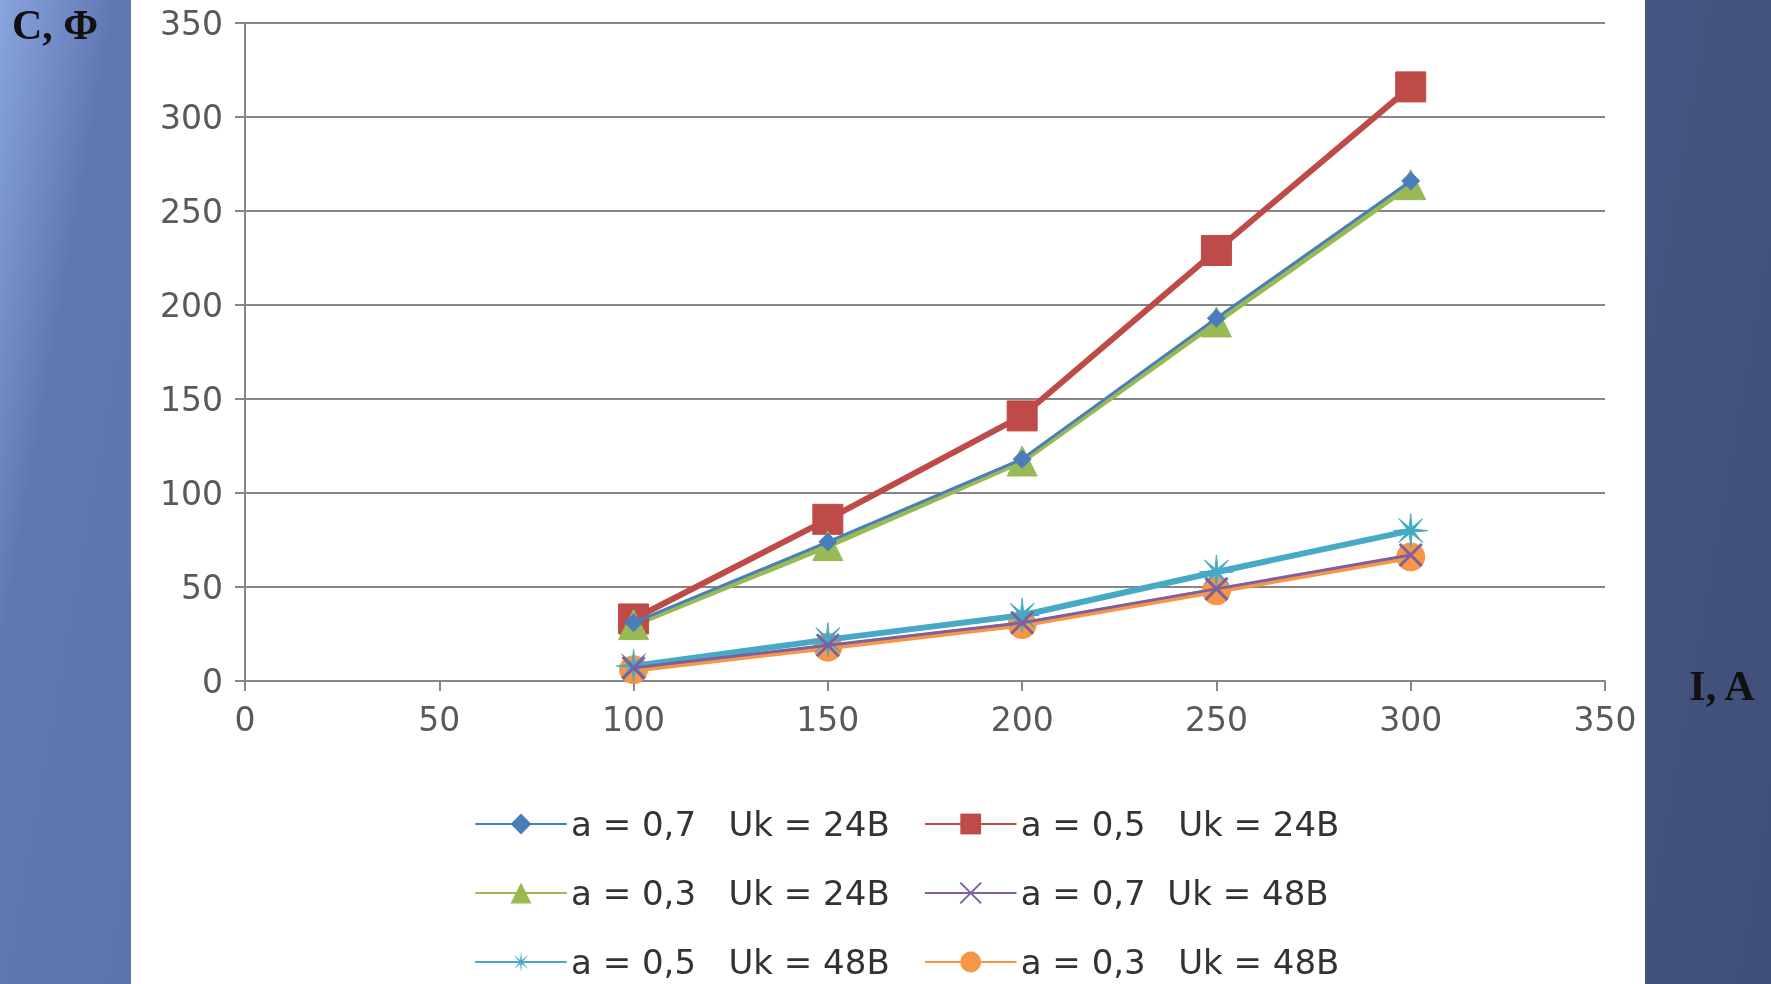 This screenshot has width=1771, height=984. I want to click on y-tick-label: 200, so click(191, 305).